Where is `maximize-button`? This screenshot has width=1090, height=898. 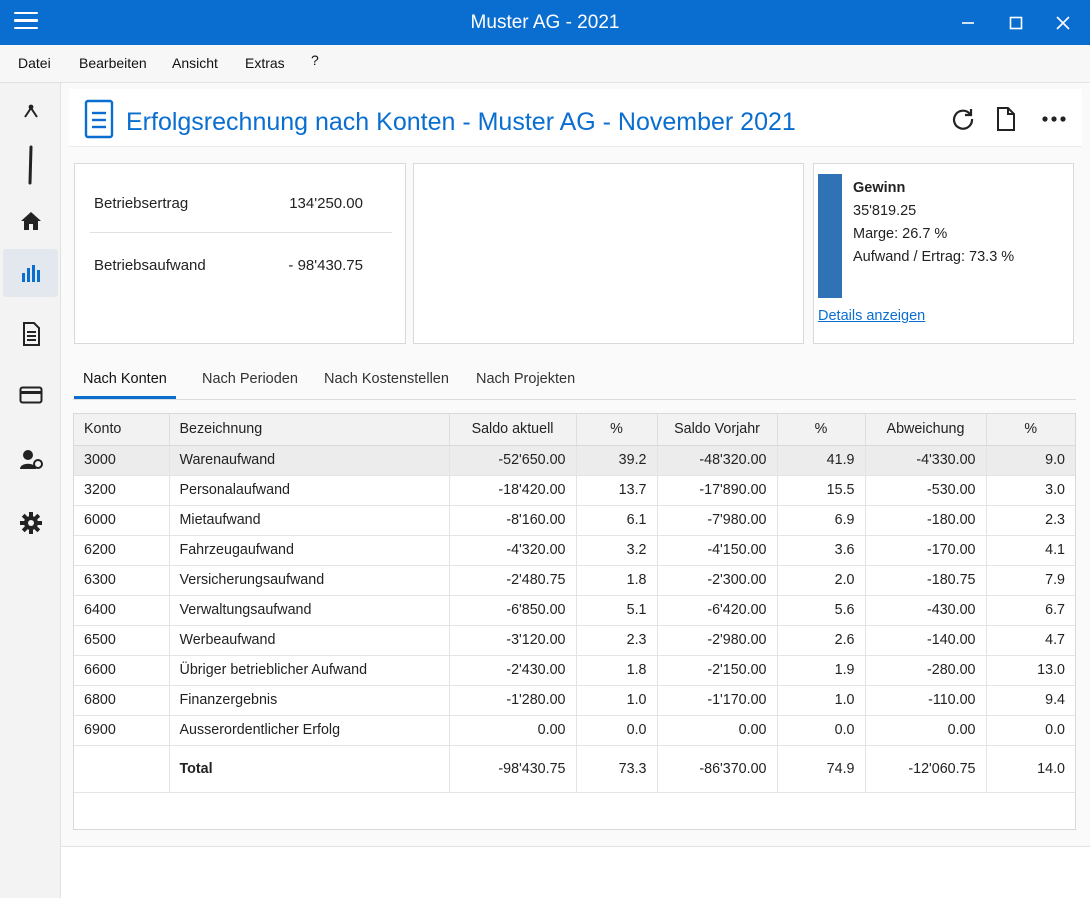 maximize-button is located at coordinates (1016, 22).